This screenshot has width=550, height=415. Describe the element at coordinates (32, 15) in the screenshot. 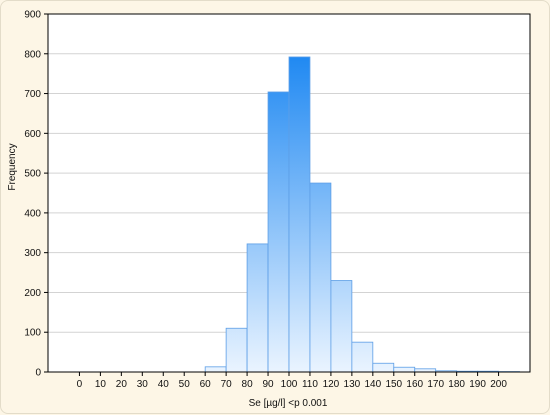

I see `y-tick-label: 900` at that location.